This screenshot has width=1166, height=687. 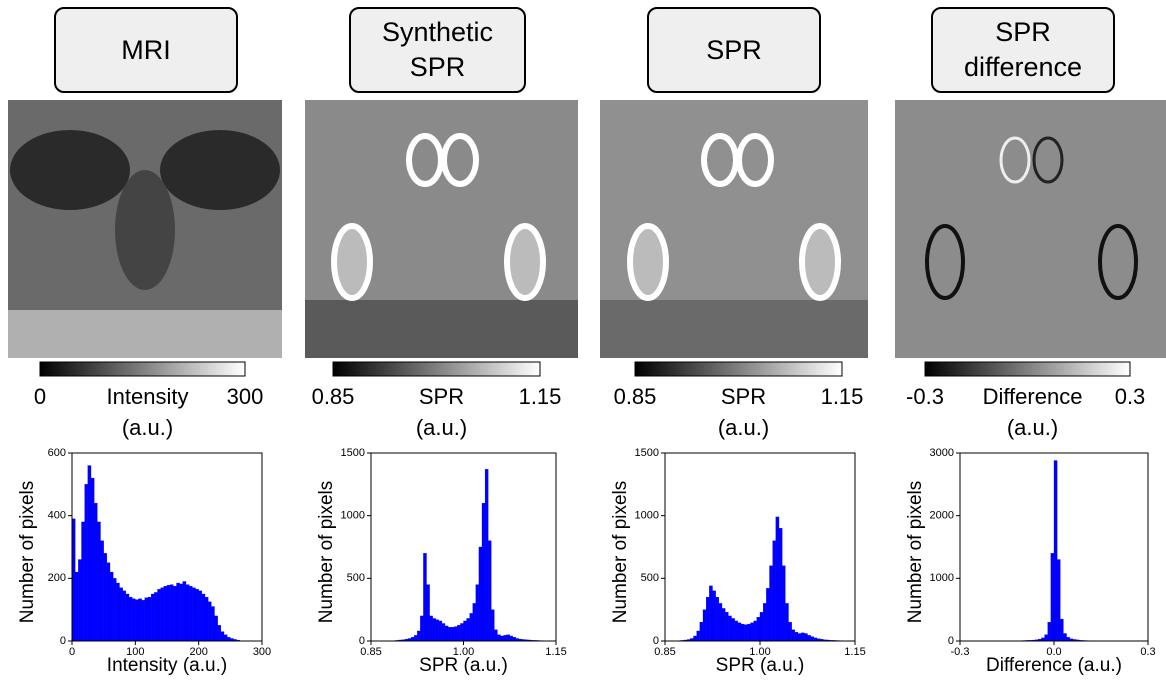 What do you see at coordinates (915, 552) in the screenshot?
I see `y-axis-label: Number of pixels` at bounding box center [915, 552].